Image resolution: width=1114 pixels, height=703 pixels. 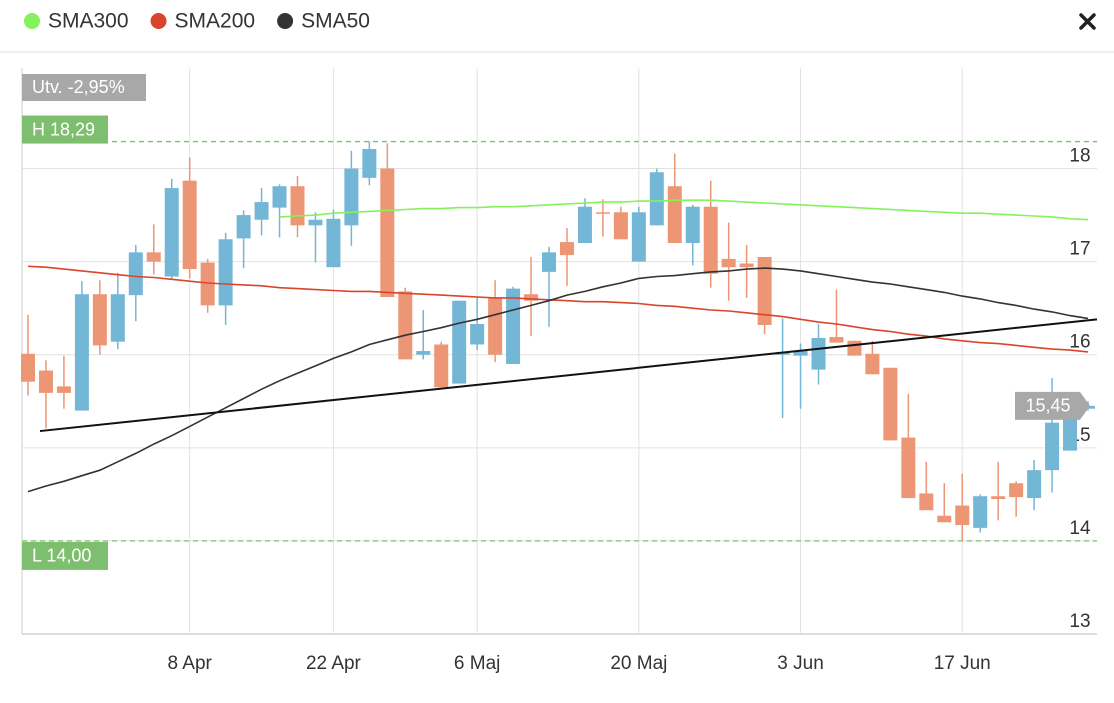 I want to click on price-tag-label: H 18,29, so click(x=63, y=129).